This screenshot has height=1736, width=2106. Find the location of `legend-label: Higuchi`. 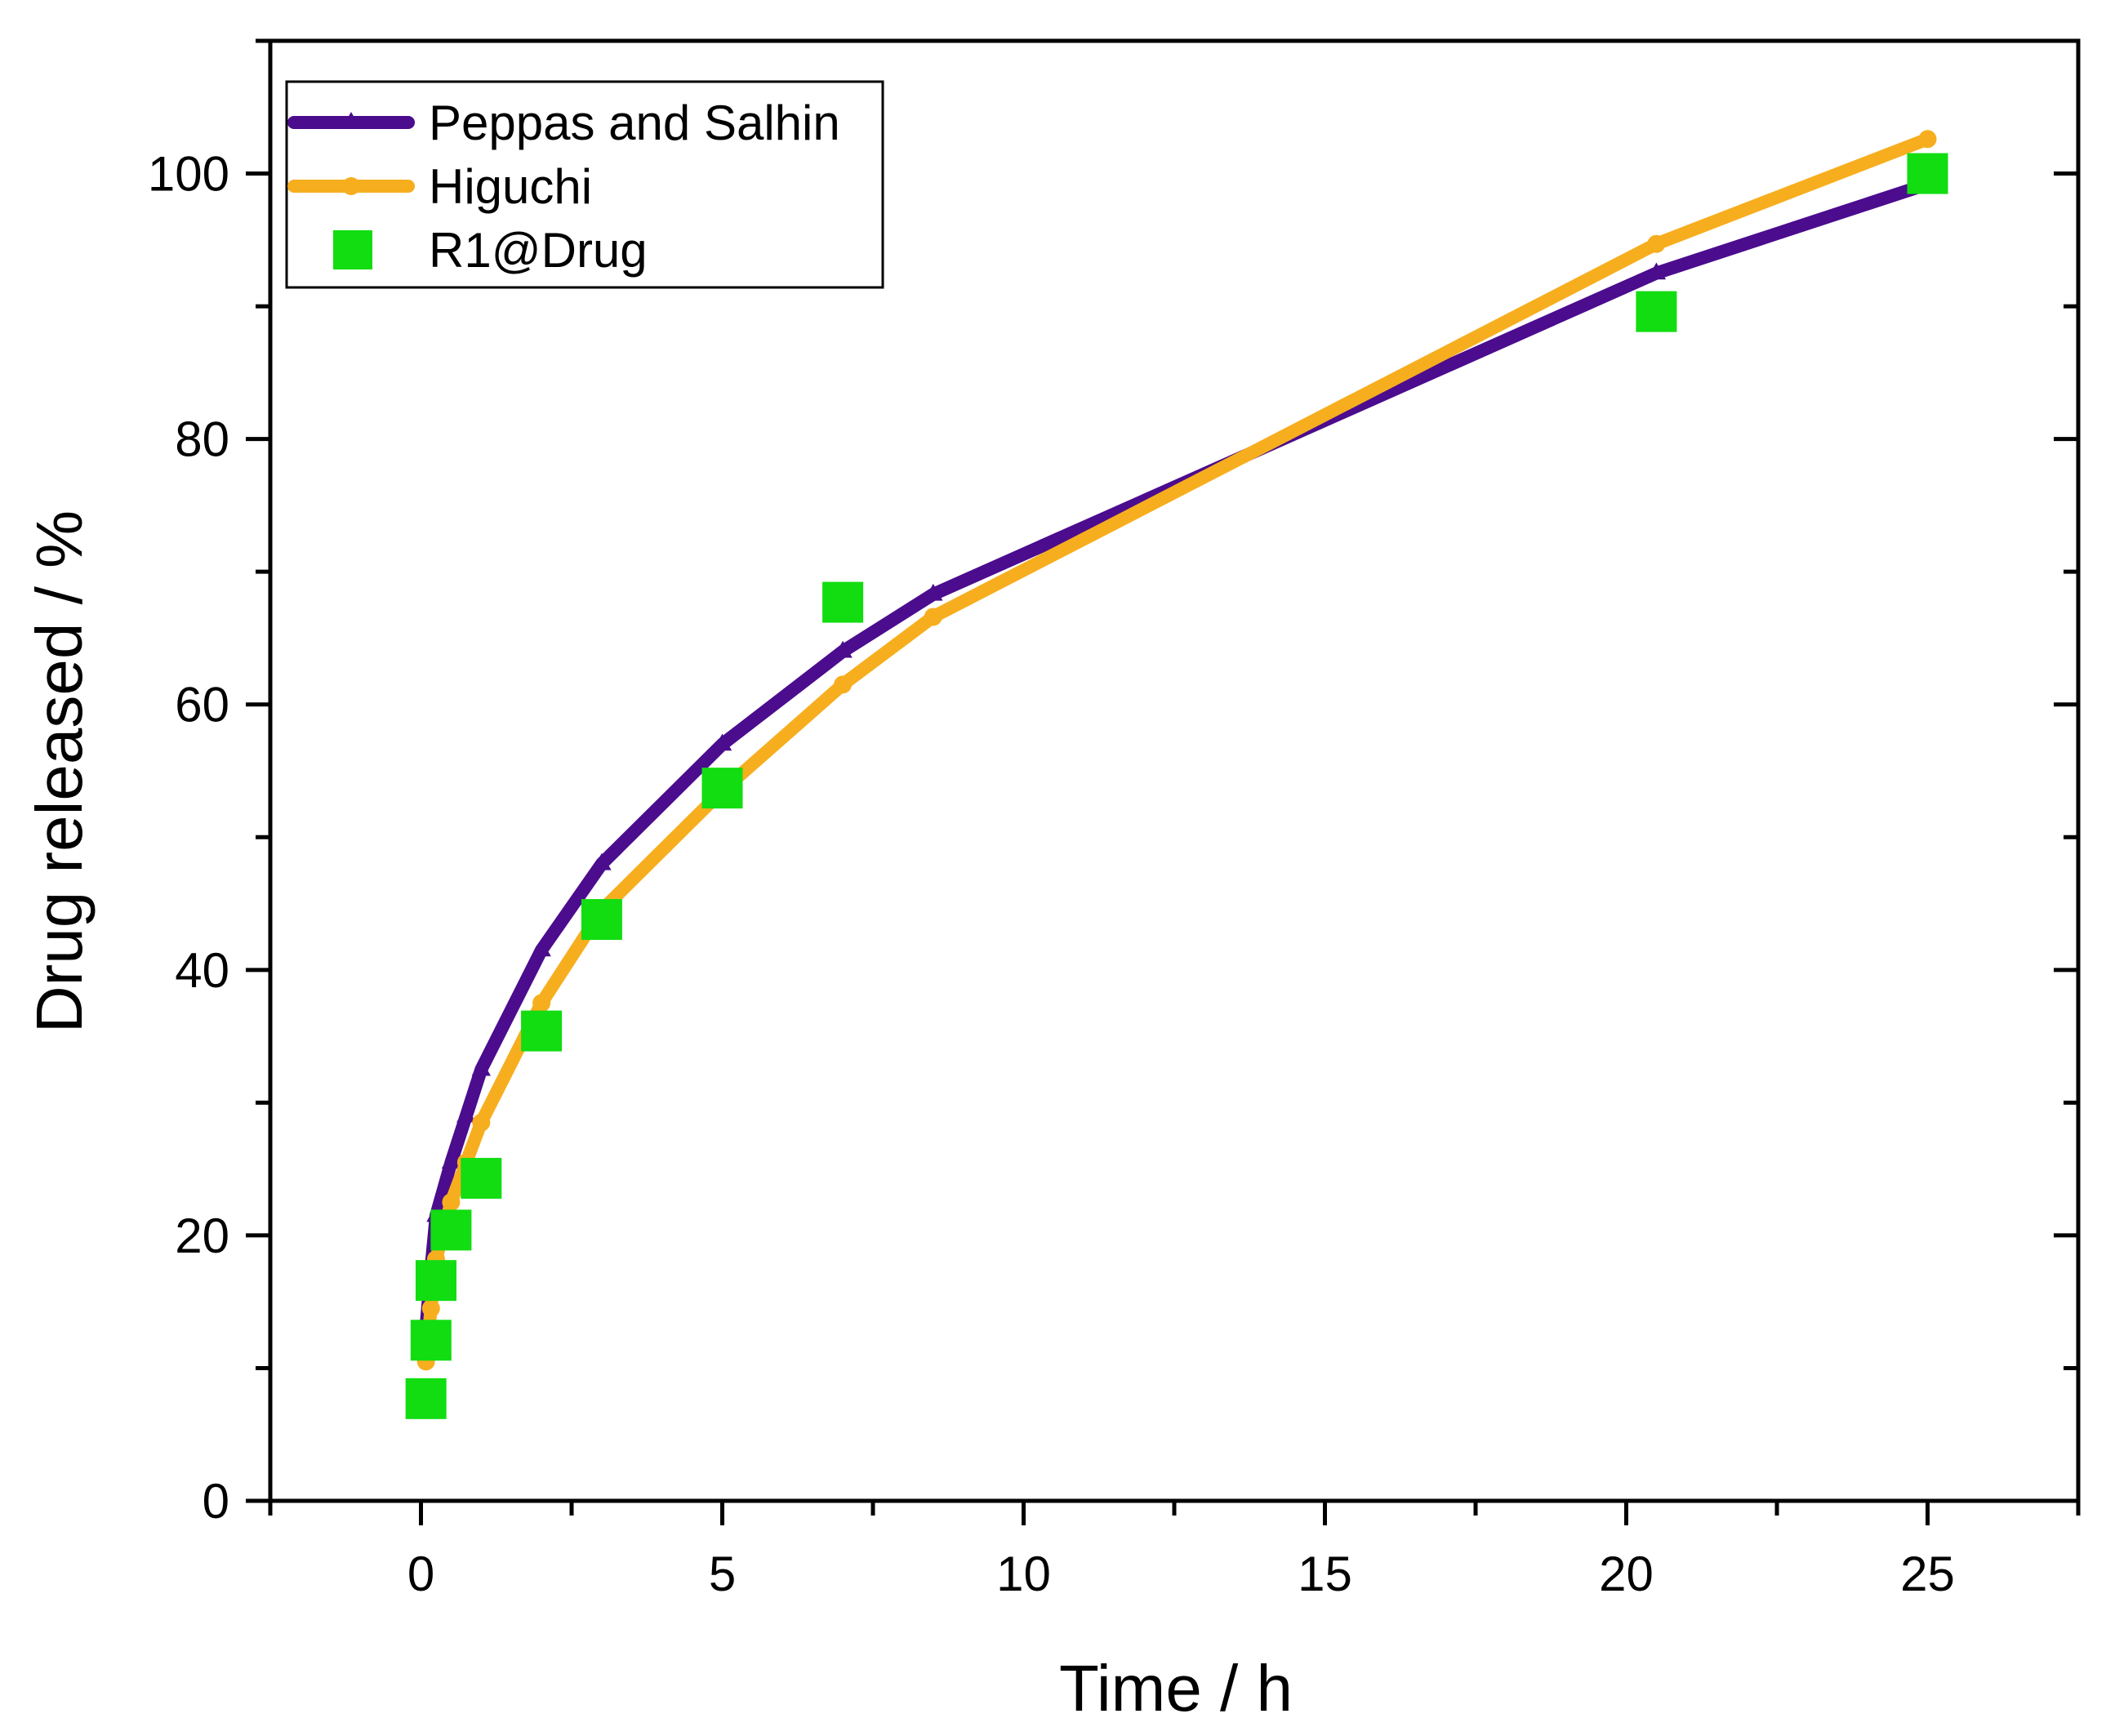

legend-label: Higuchi is located at coordinates (511, 186).